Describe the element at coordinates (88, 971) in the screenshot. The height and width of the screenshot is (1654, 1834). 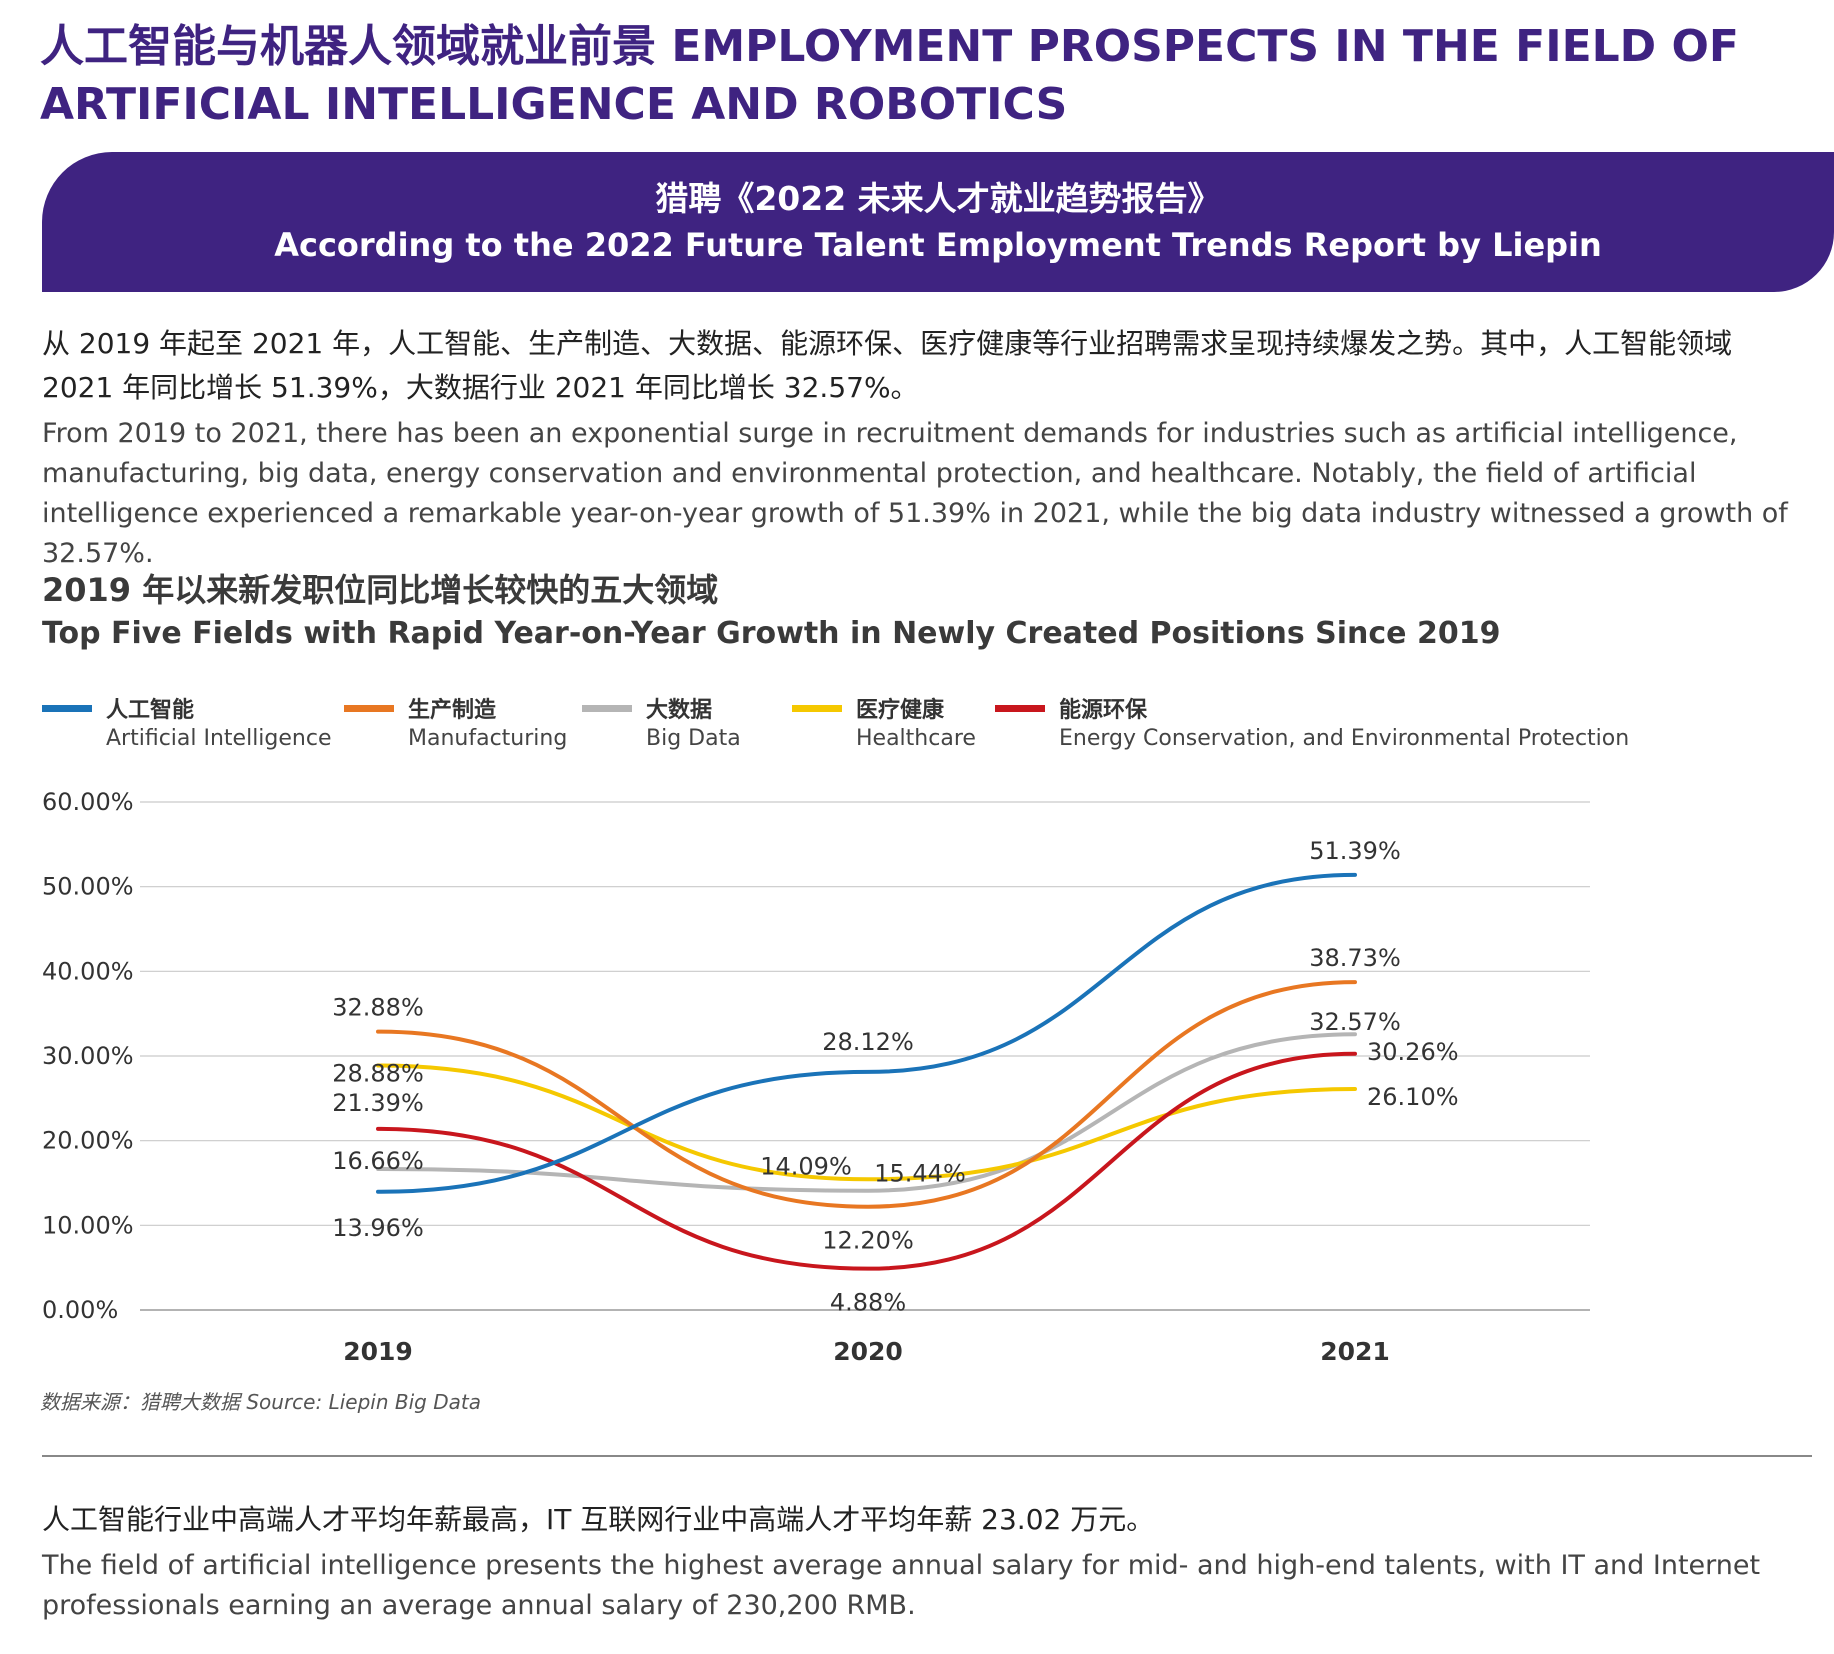
I see `y-tick-label: 40.00%` at that location.